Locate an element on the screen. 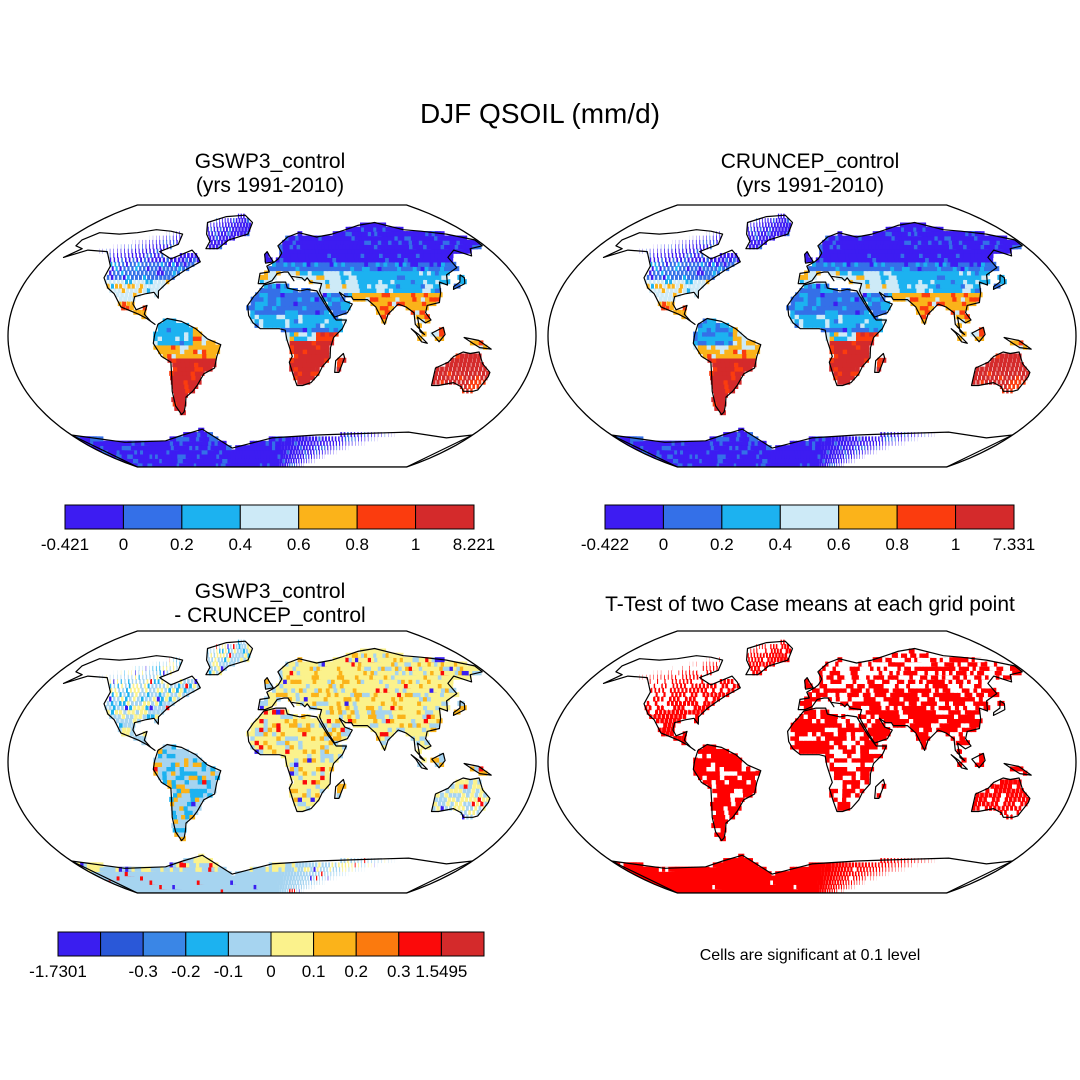 The width and height of the screenshot is (1080, 1080). coastline-eurasia is located at coordinates (370, 278).